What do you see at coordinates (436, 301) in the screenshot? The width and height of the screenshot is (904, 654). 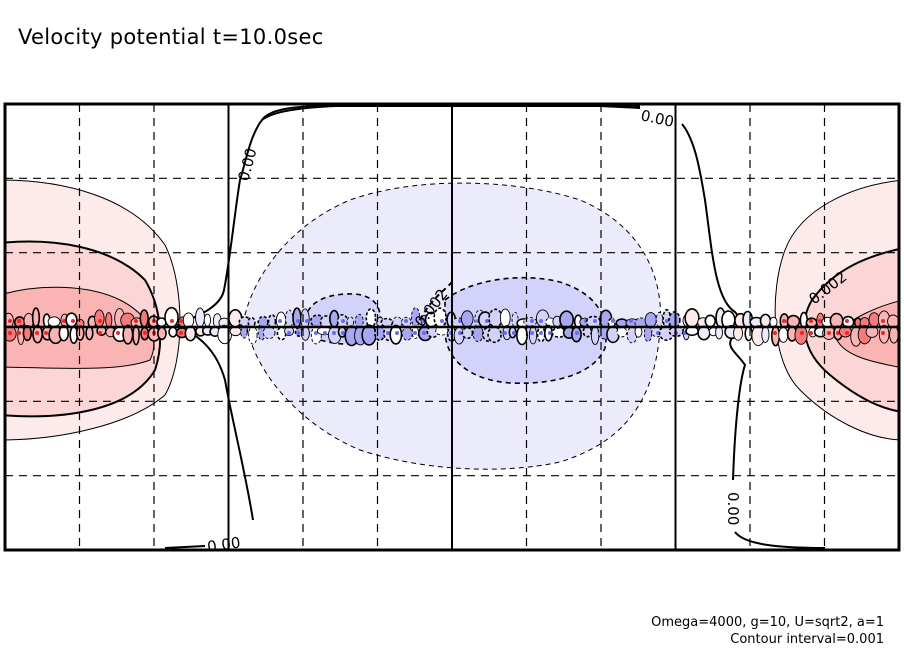 I see `negative-002-contour` at bounding box center [436, 301].